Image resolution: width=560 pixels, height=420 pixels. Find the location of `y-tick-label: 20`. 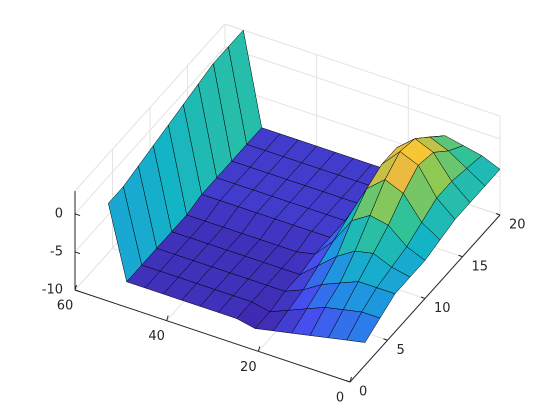

y-tick-label: 20 is located at coordinates (517, 225).